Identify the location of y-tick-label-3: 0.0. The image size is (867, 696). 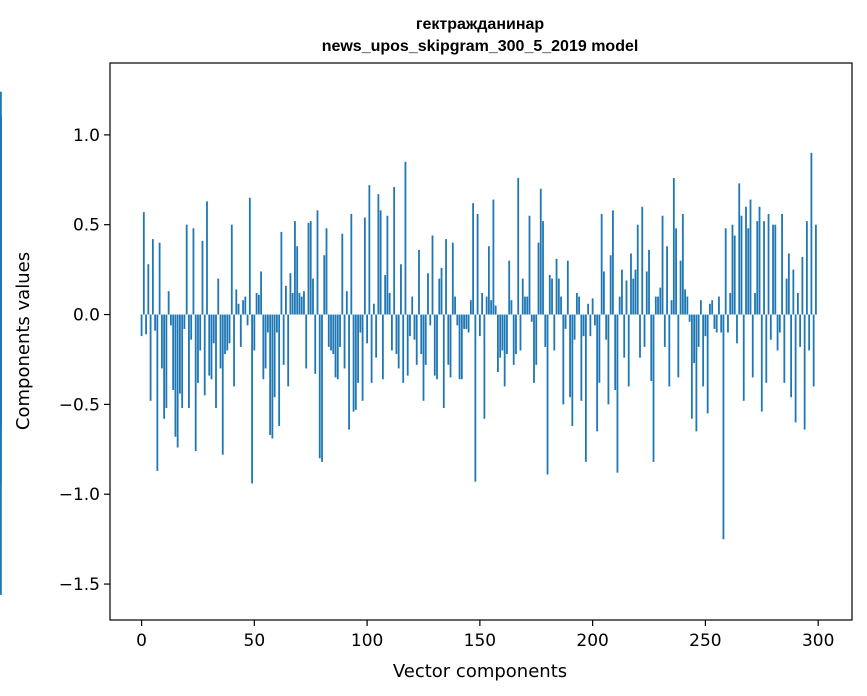
(86, 316).